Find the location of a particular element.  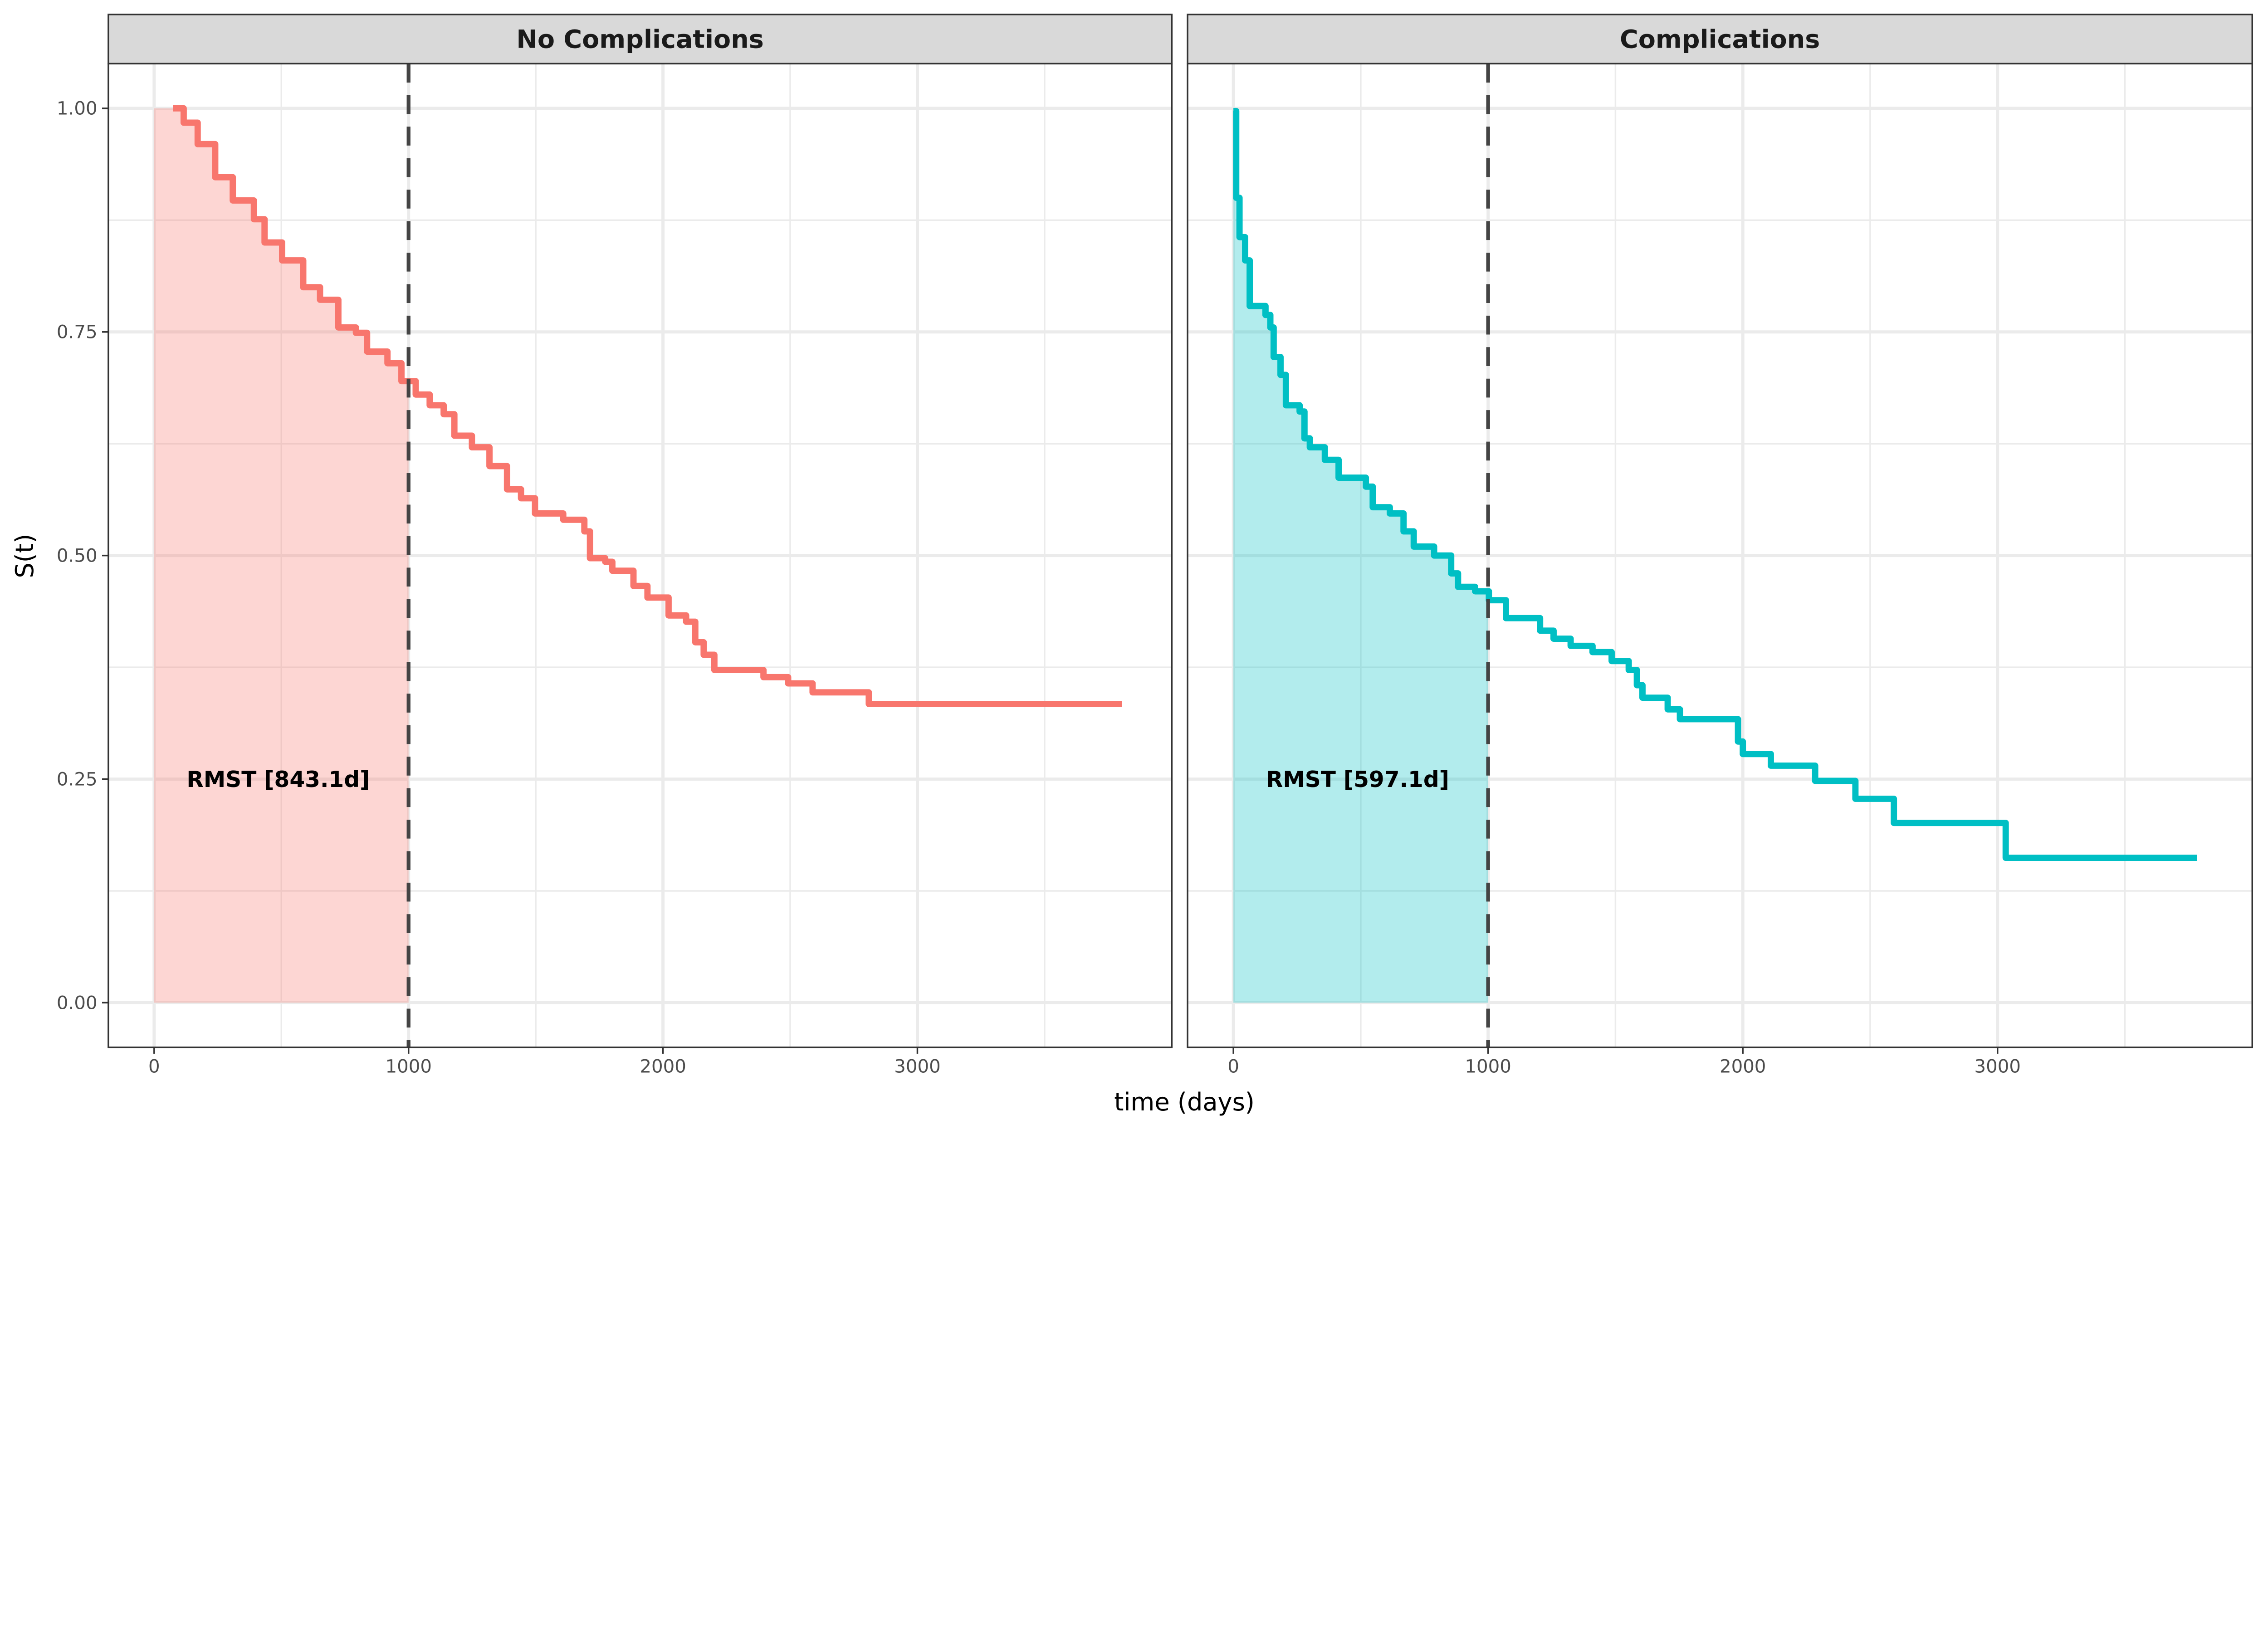

x-axis-title: time (days) is located at coordinates (1185, 1102).